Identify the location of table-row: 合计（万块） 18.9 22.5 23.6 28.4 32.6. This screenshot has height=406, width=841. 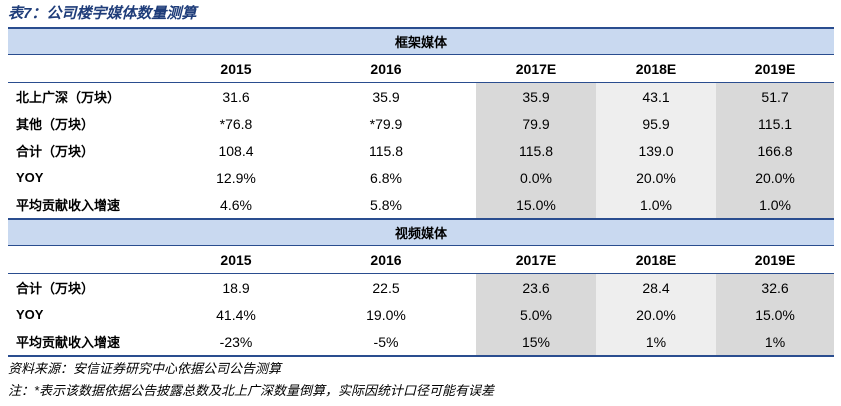
(421, 287).